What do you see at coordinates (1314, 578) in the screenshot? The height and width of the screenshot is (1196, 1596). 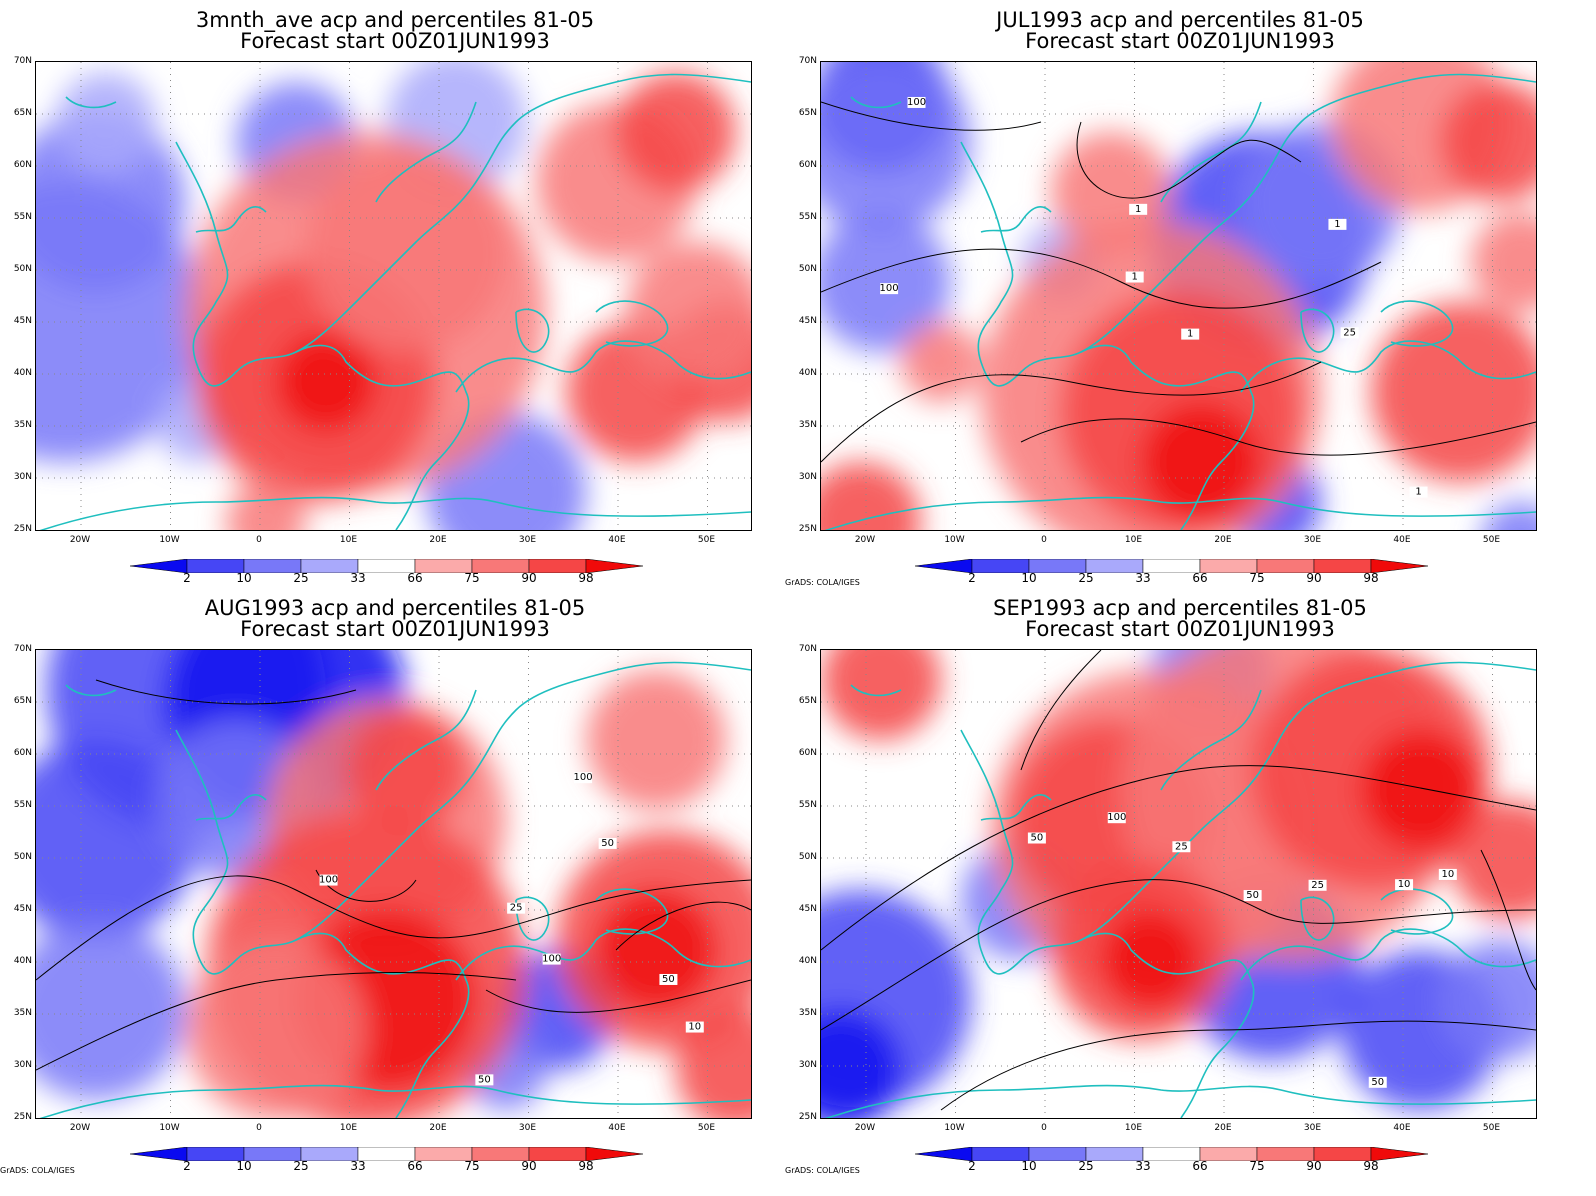 I see `colorbar-label: 90` at bounding box center [1314, 578].